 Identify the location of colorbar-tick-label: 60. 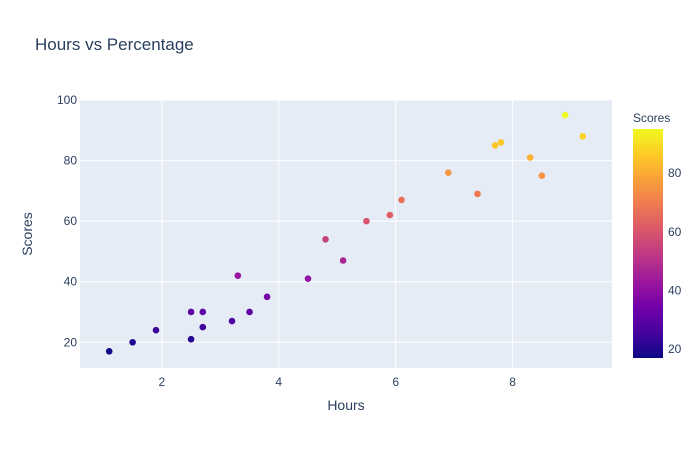
(675, 232).